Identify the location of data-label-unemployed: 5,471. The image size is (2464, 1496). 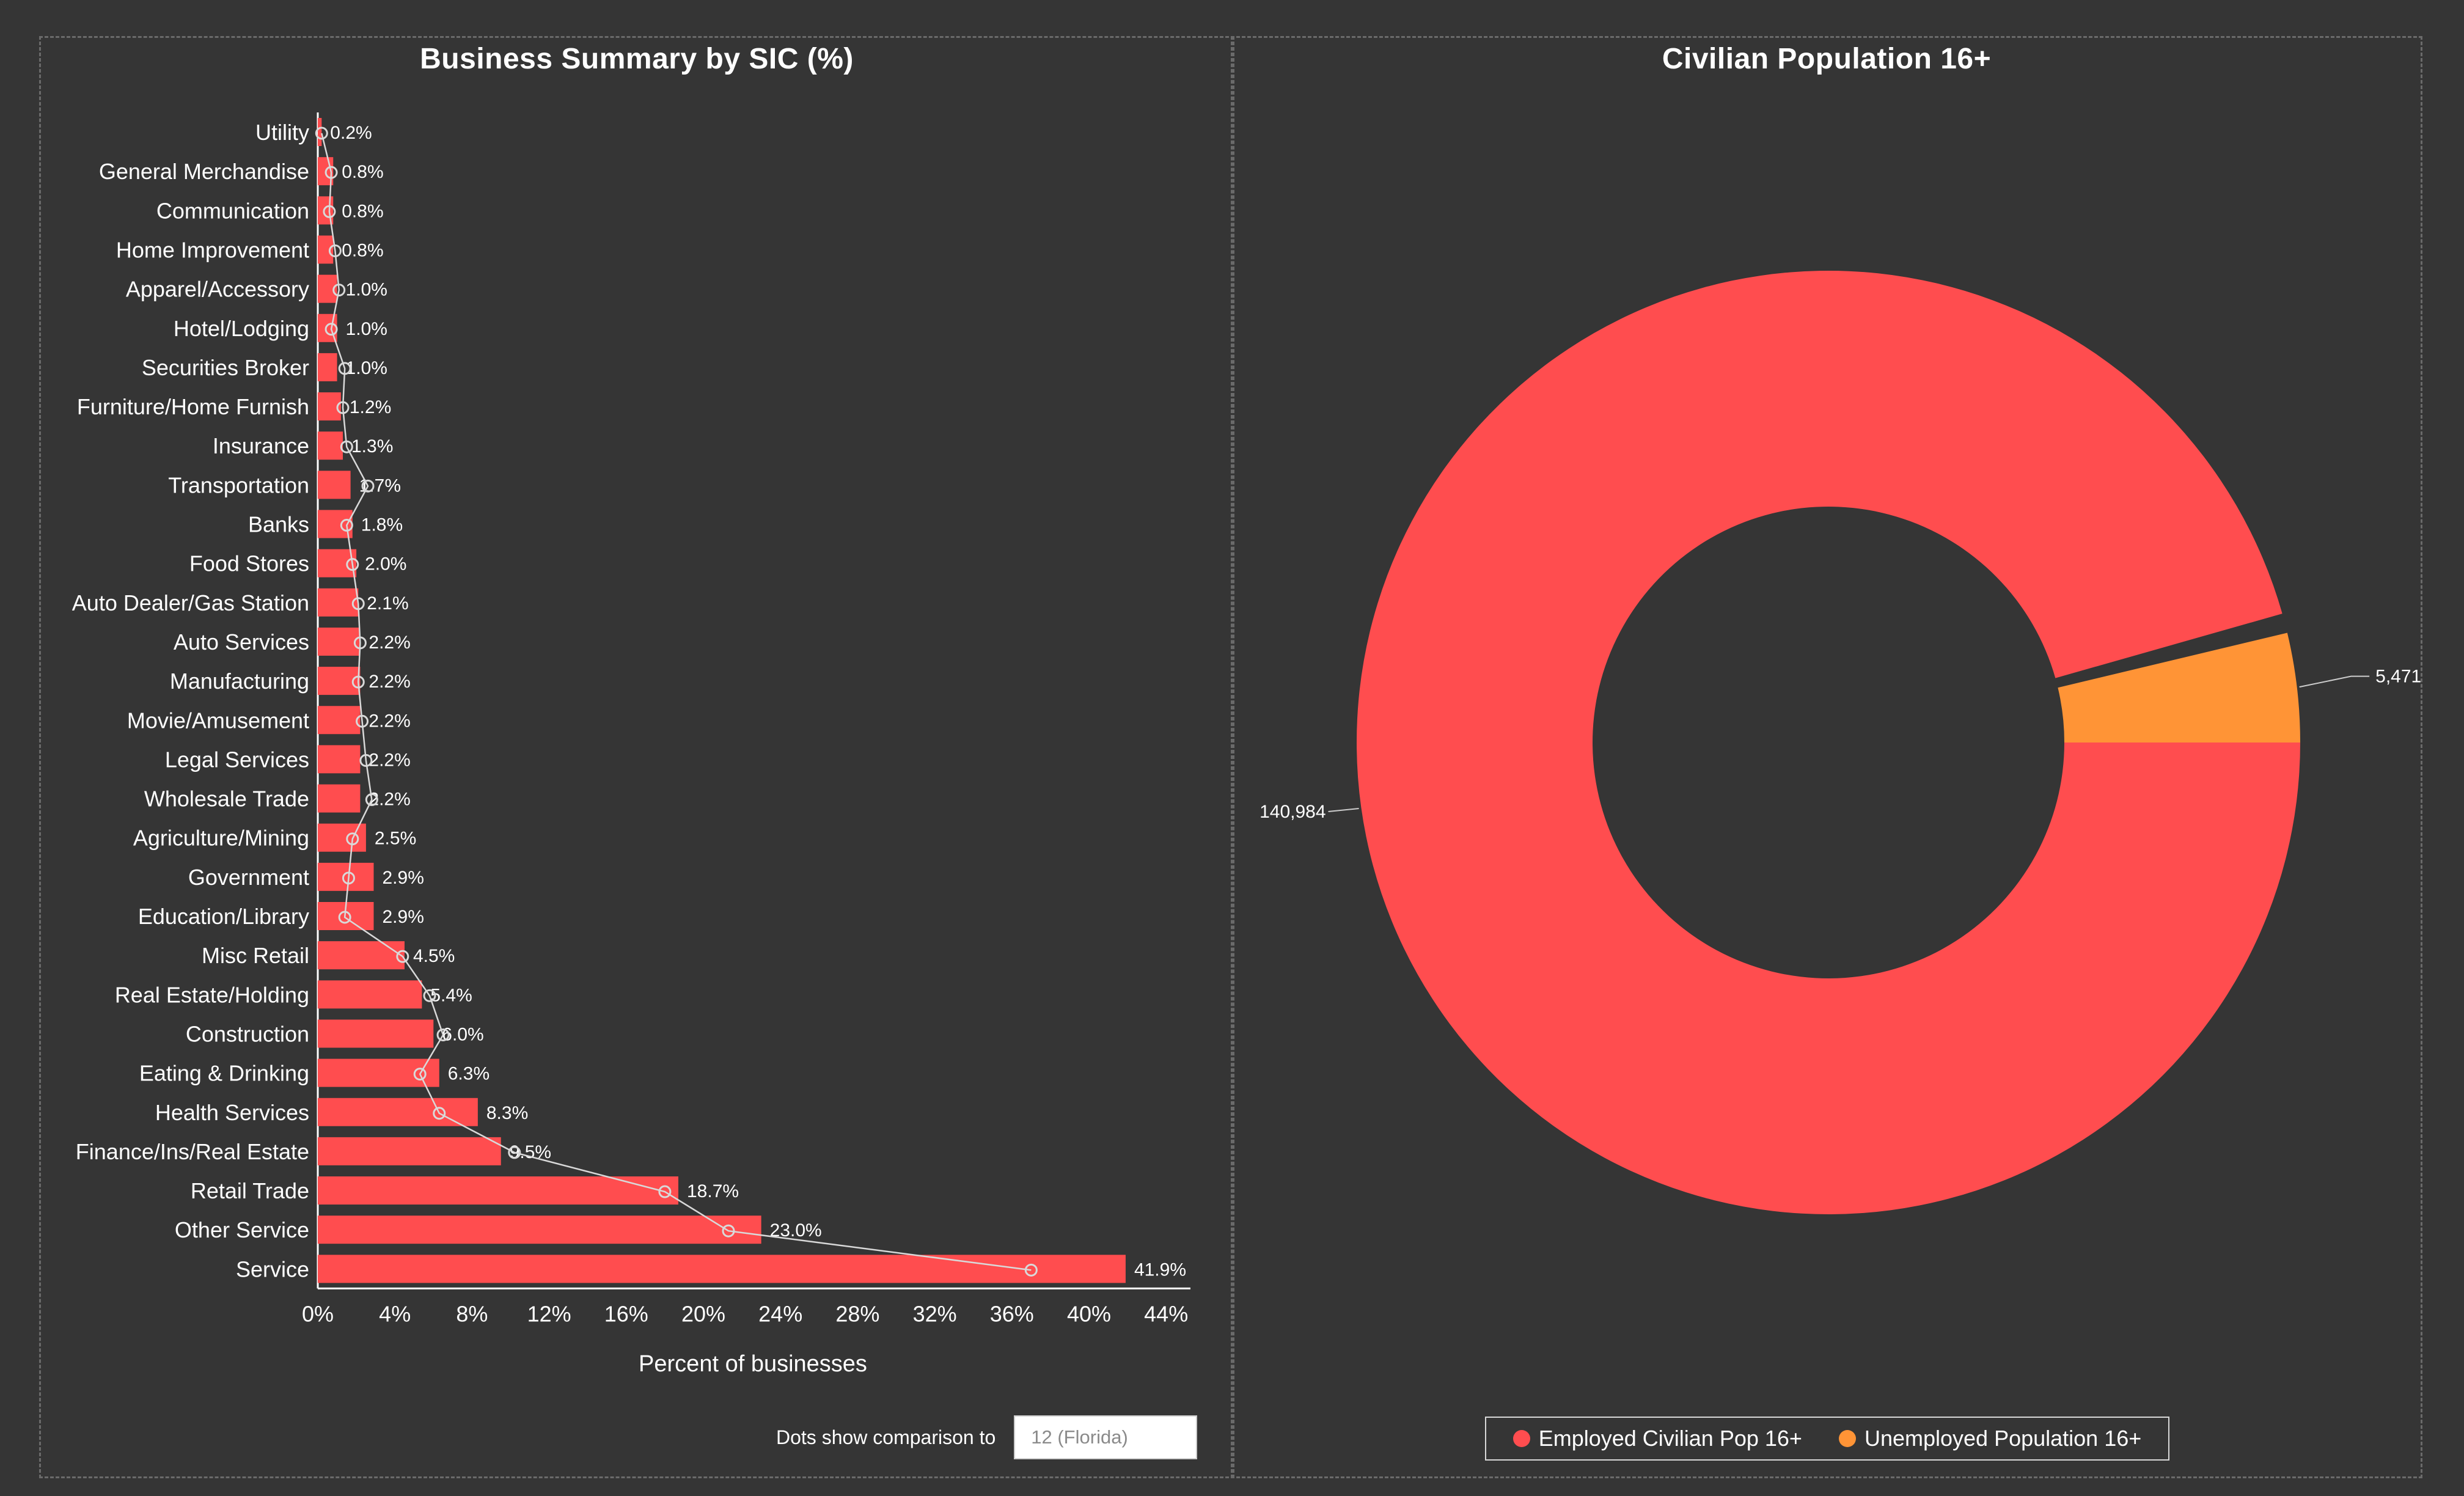
(2398, 677).